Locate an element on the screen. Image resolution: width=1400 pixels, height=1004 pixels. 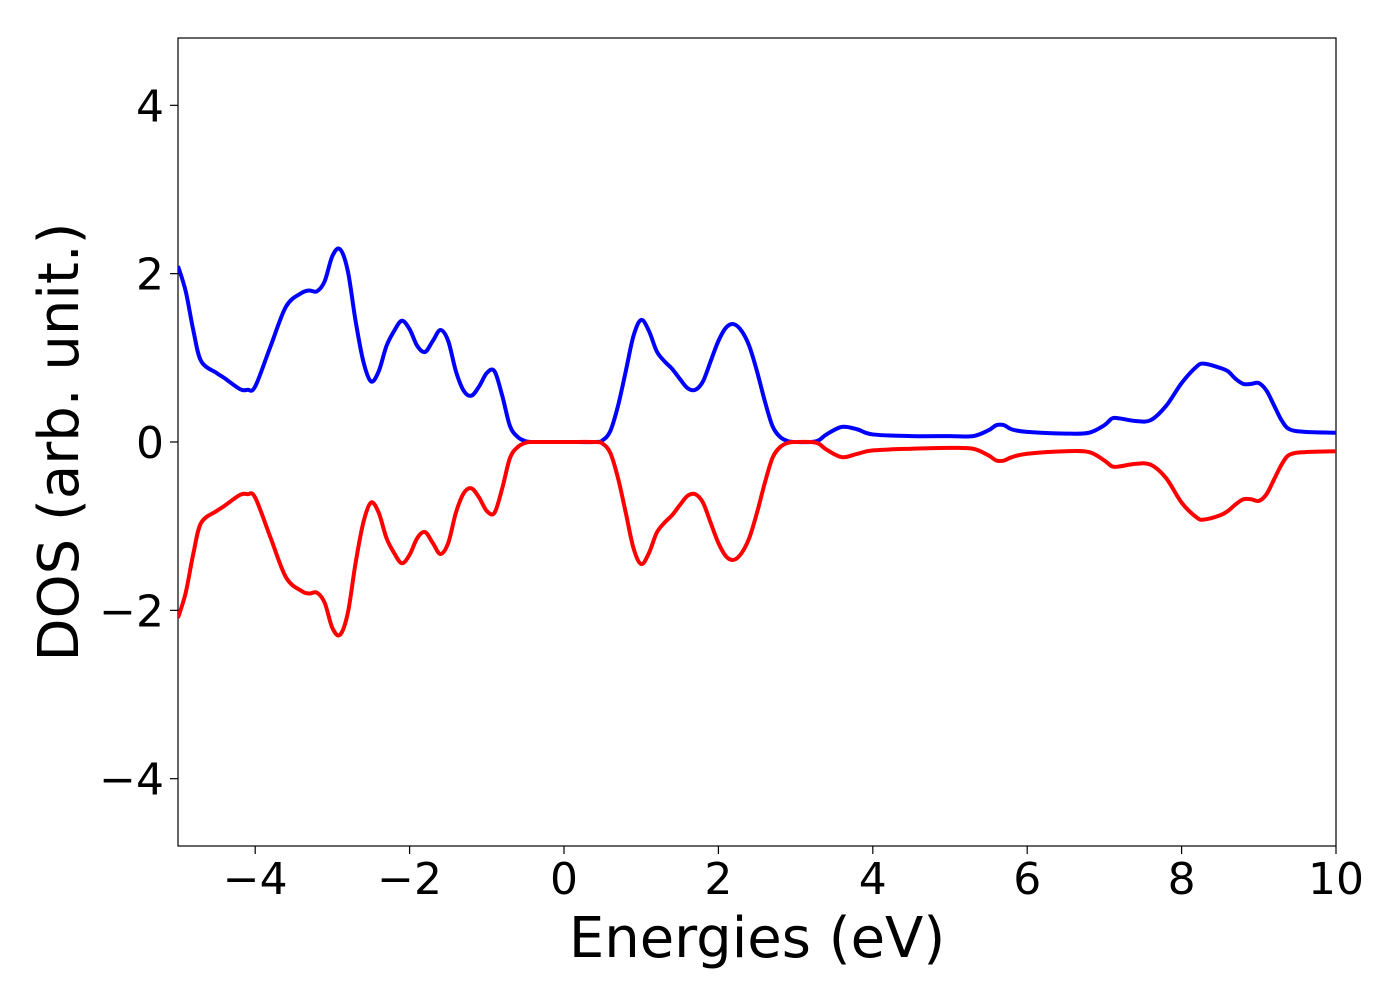
x-tick-label: 10 is located at coordinates (1336, 879).